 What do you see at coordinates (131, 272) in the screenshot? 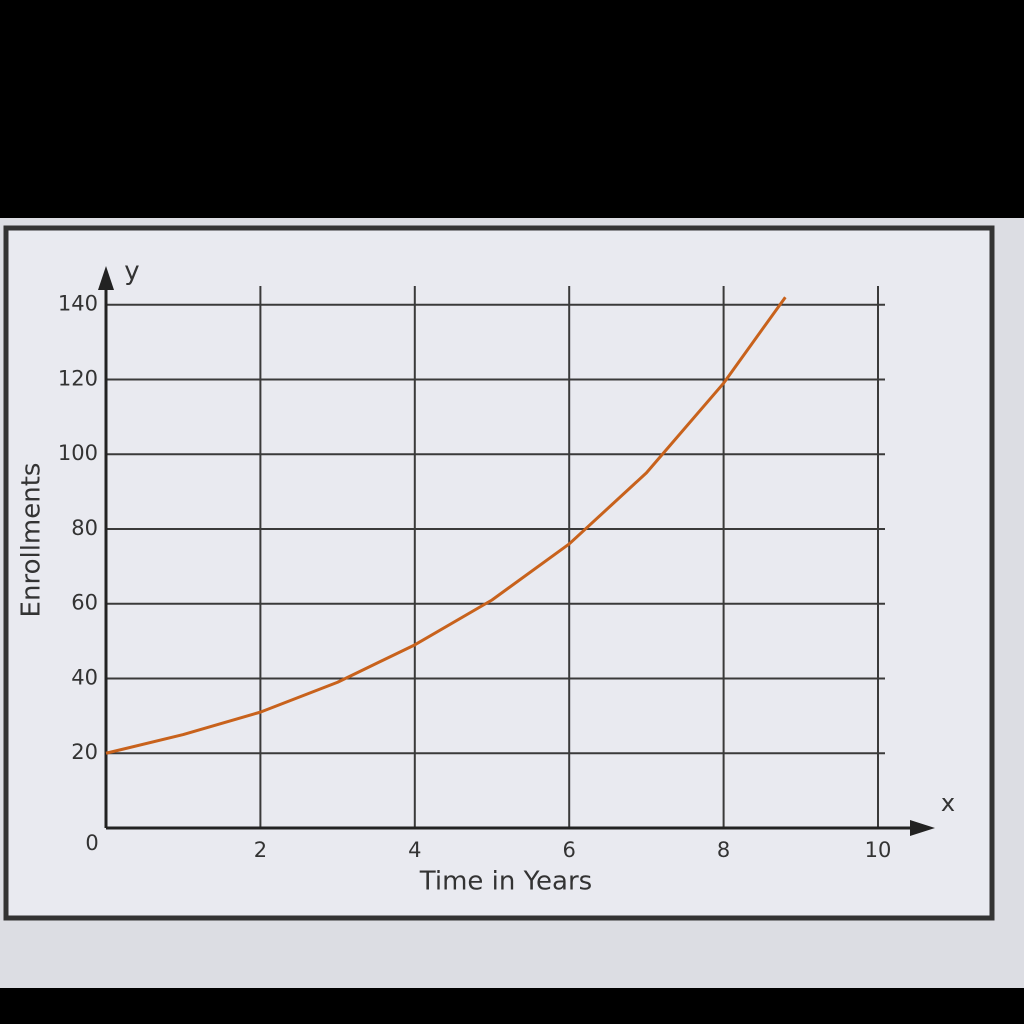
I see `y-axis-symbol: y` at bounding box center [131, 272].